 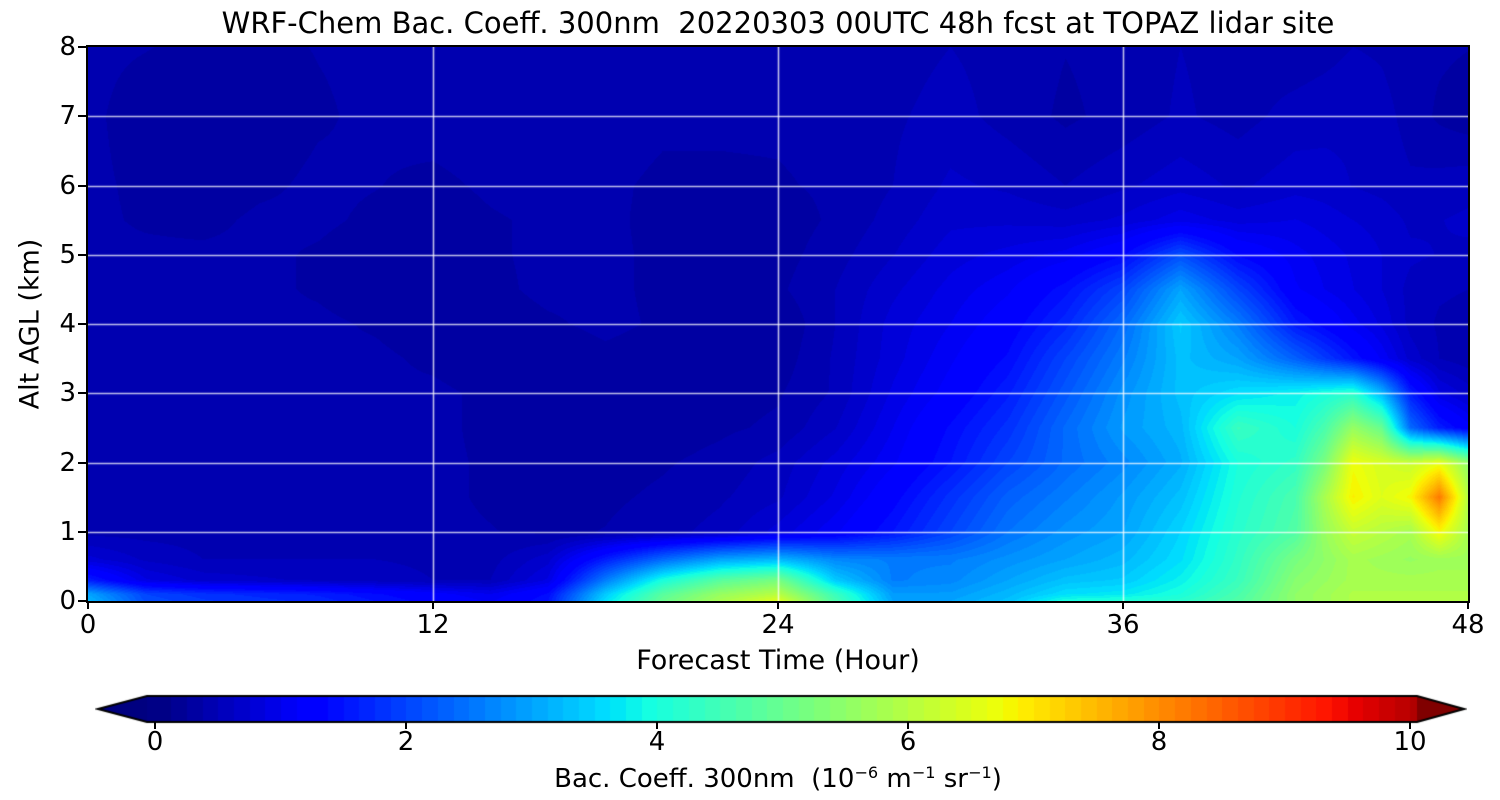 I want to click on y-tick-label-3: 3, so click(x=67, y=393).